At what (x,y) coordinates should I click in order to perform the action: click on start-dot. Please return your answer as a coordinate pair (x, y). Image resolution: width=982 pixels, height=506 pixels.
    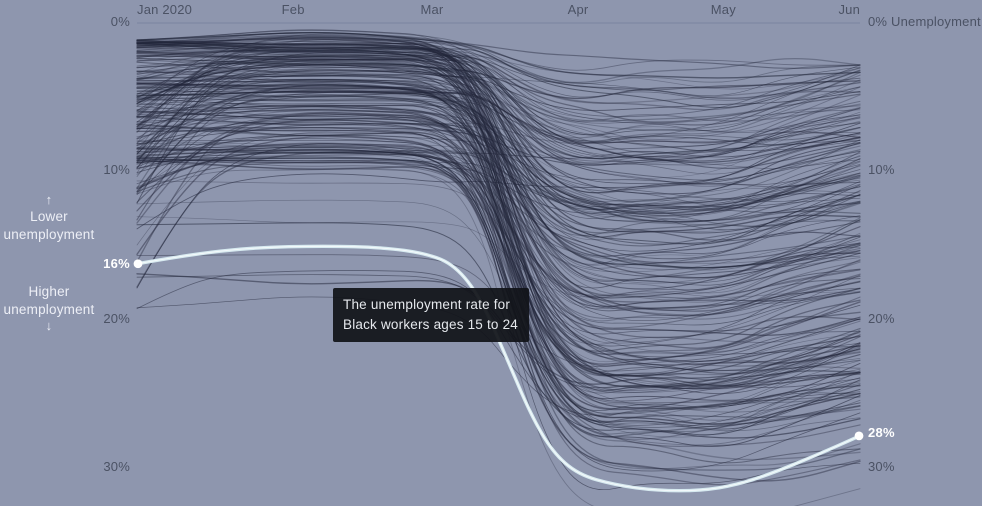
    Looking at the image, I should click on (138, 264).